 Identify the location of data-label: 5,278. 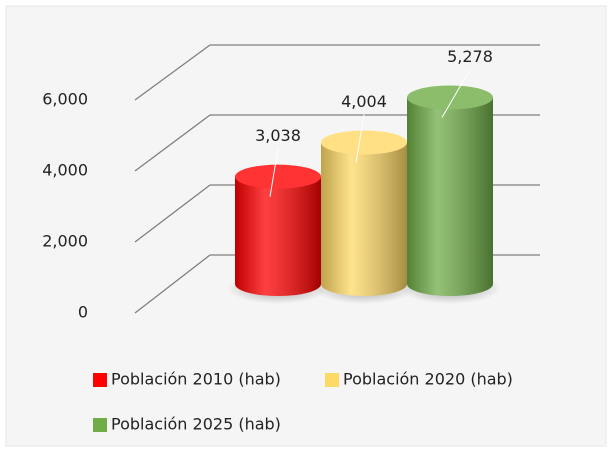
(470, 56).